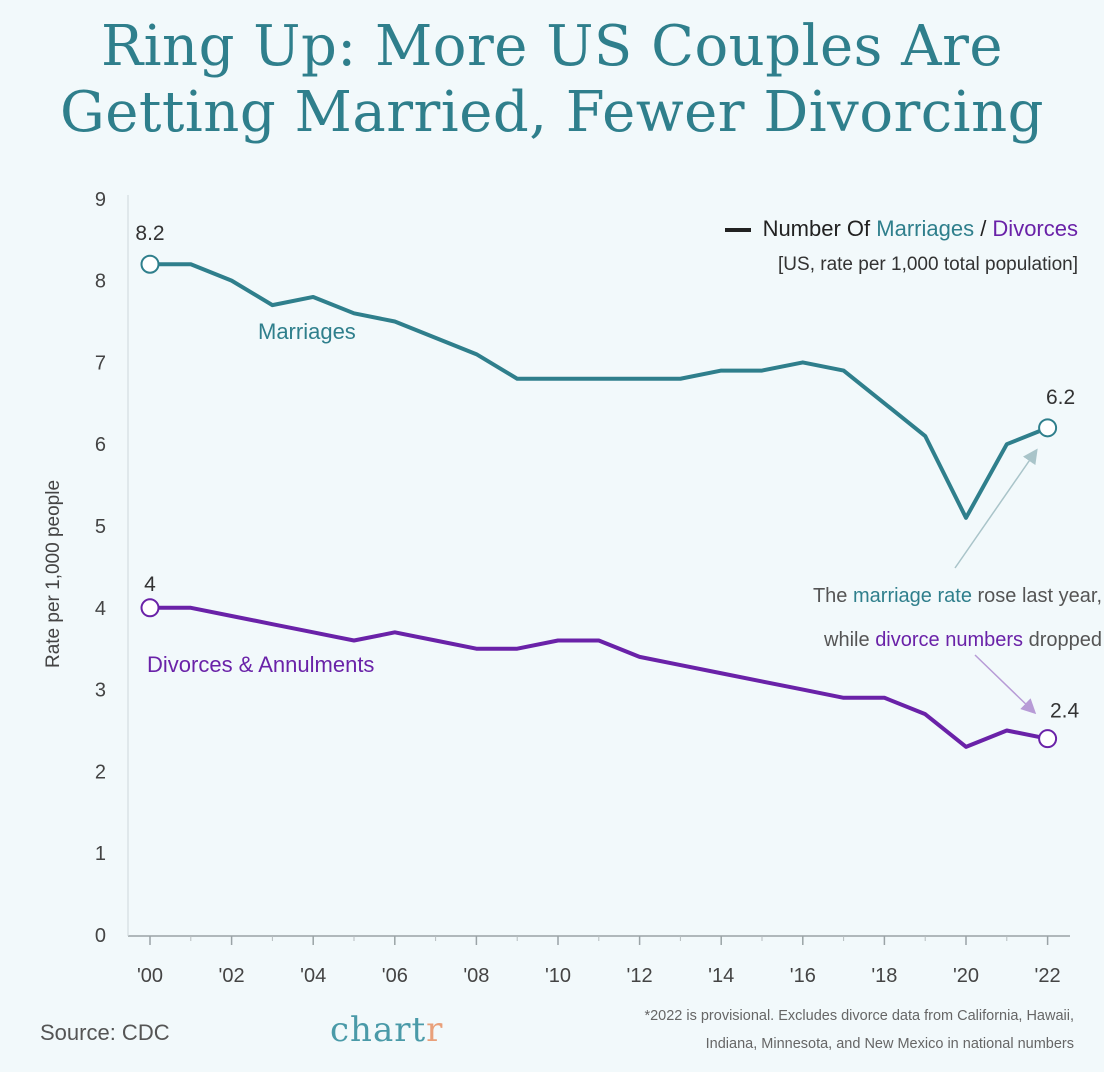 The image size is (1104, 1072). I want to click on title-line-1: Ring Up: More US Couples Are, so click(552, 46).